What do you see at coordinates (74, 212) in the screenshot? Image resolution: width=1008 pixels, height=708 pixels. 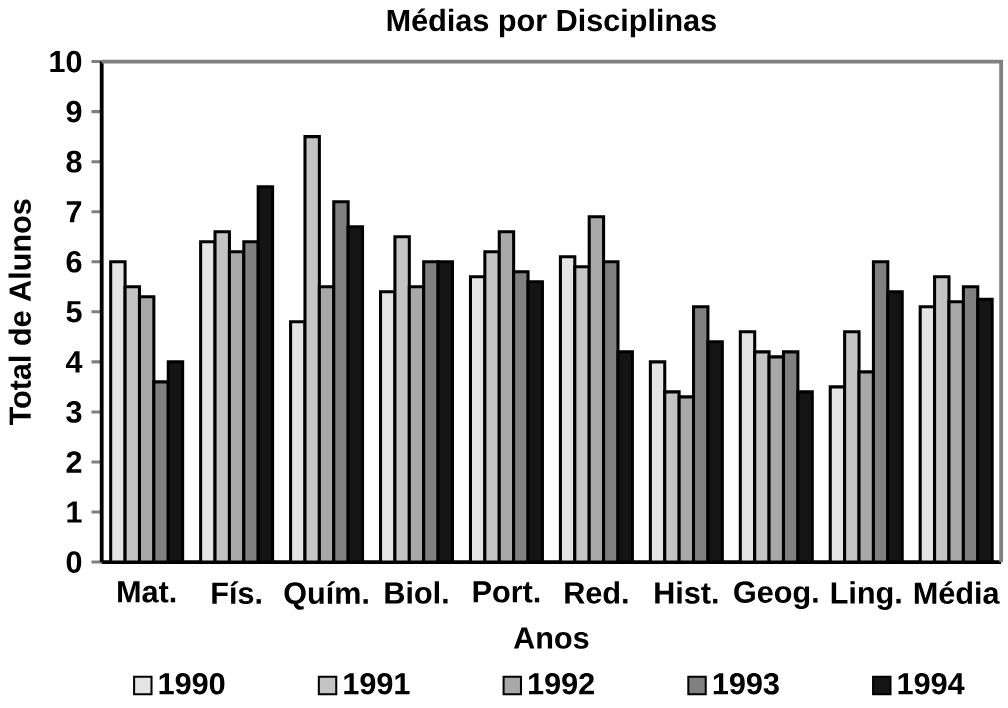 I see `y-tick-label: 7` at bounding box center [74, 212].